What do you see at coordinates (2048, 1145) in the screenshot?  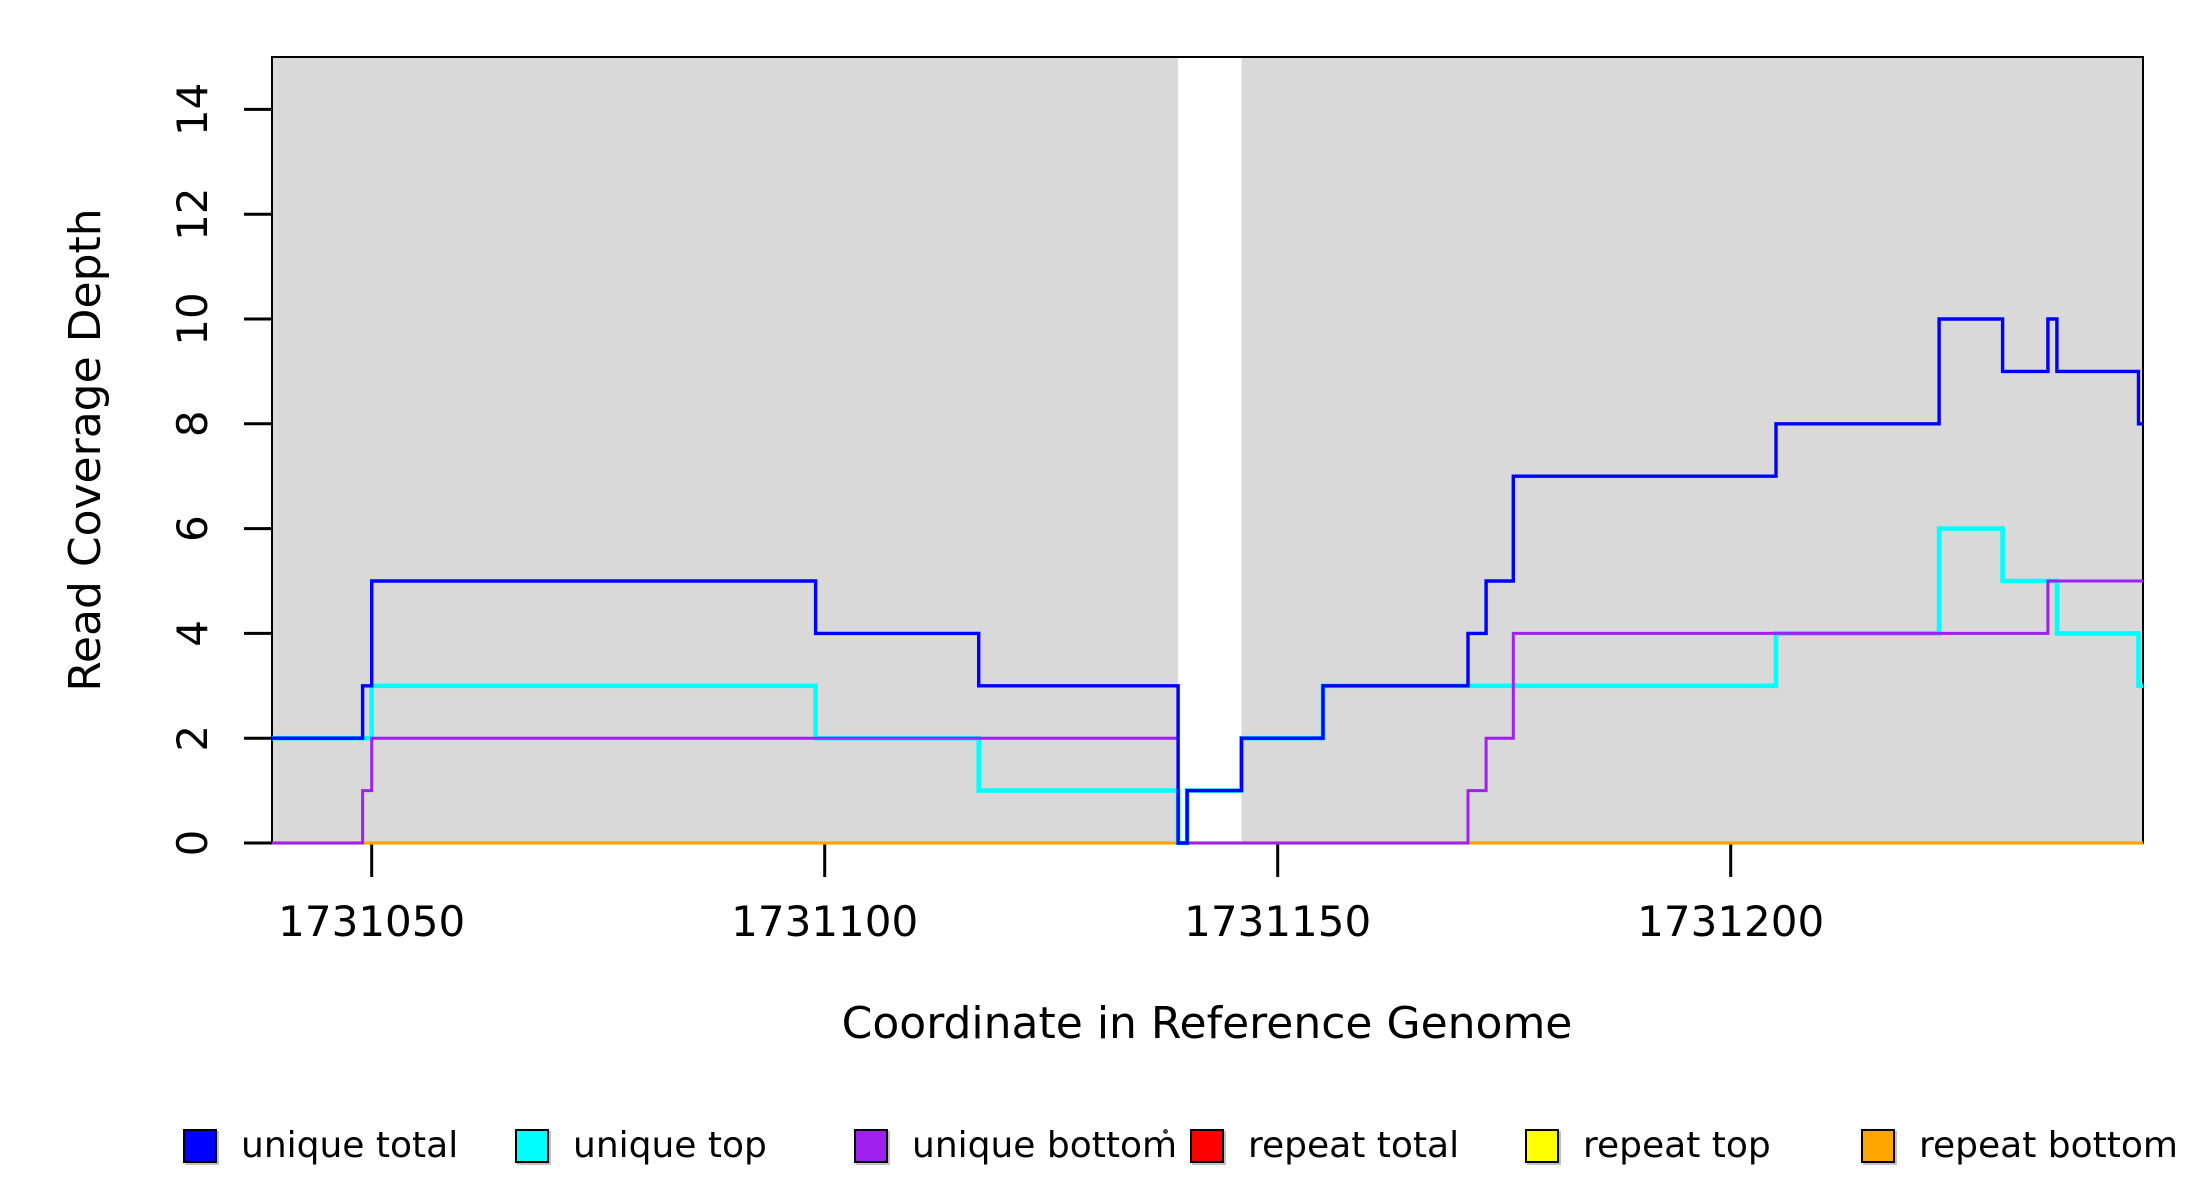 I see `legend-label: repeat bottom` at bounding box center [2048, 1145].